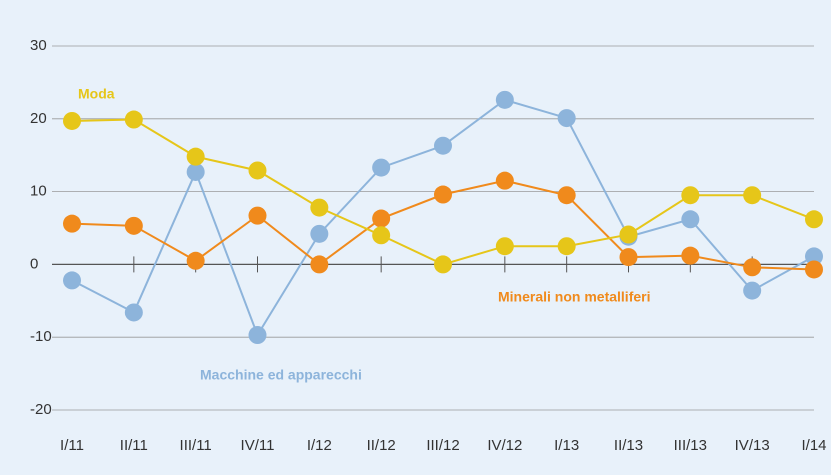 The height and width of the screenshot is (475, 831). What do you see at coordinates (574, 297) in the screenshot?
I see `series-label: Minerali non metalliferi` at bounding box center [574, 297].